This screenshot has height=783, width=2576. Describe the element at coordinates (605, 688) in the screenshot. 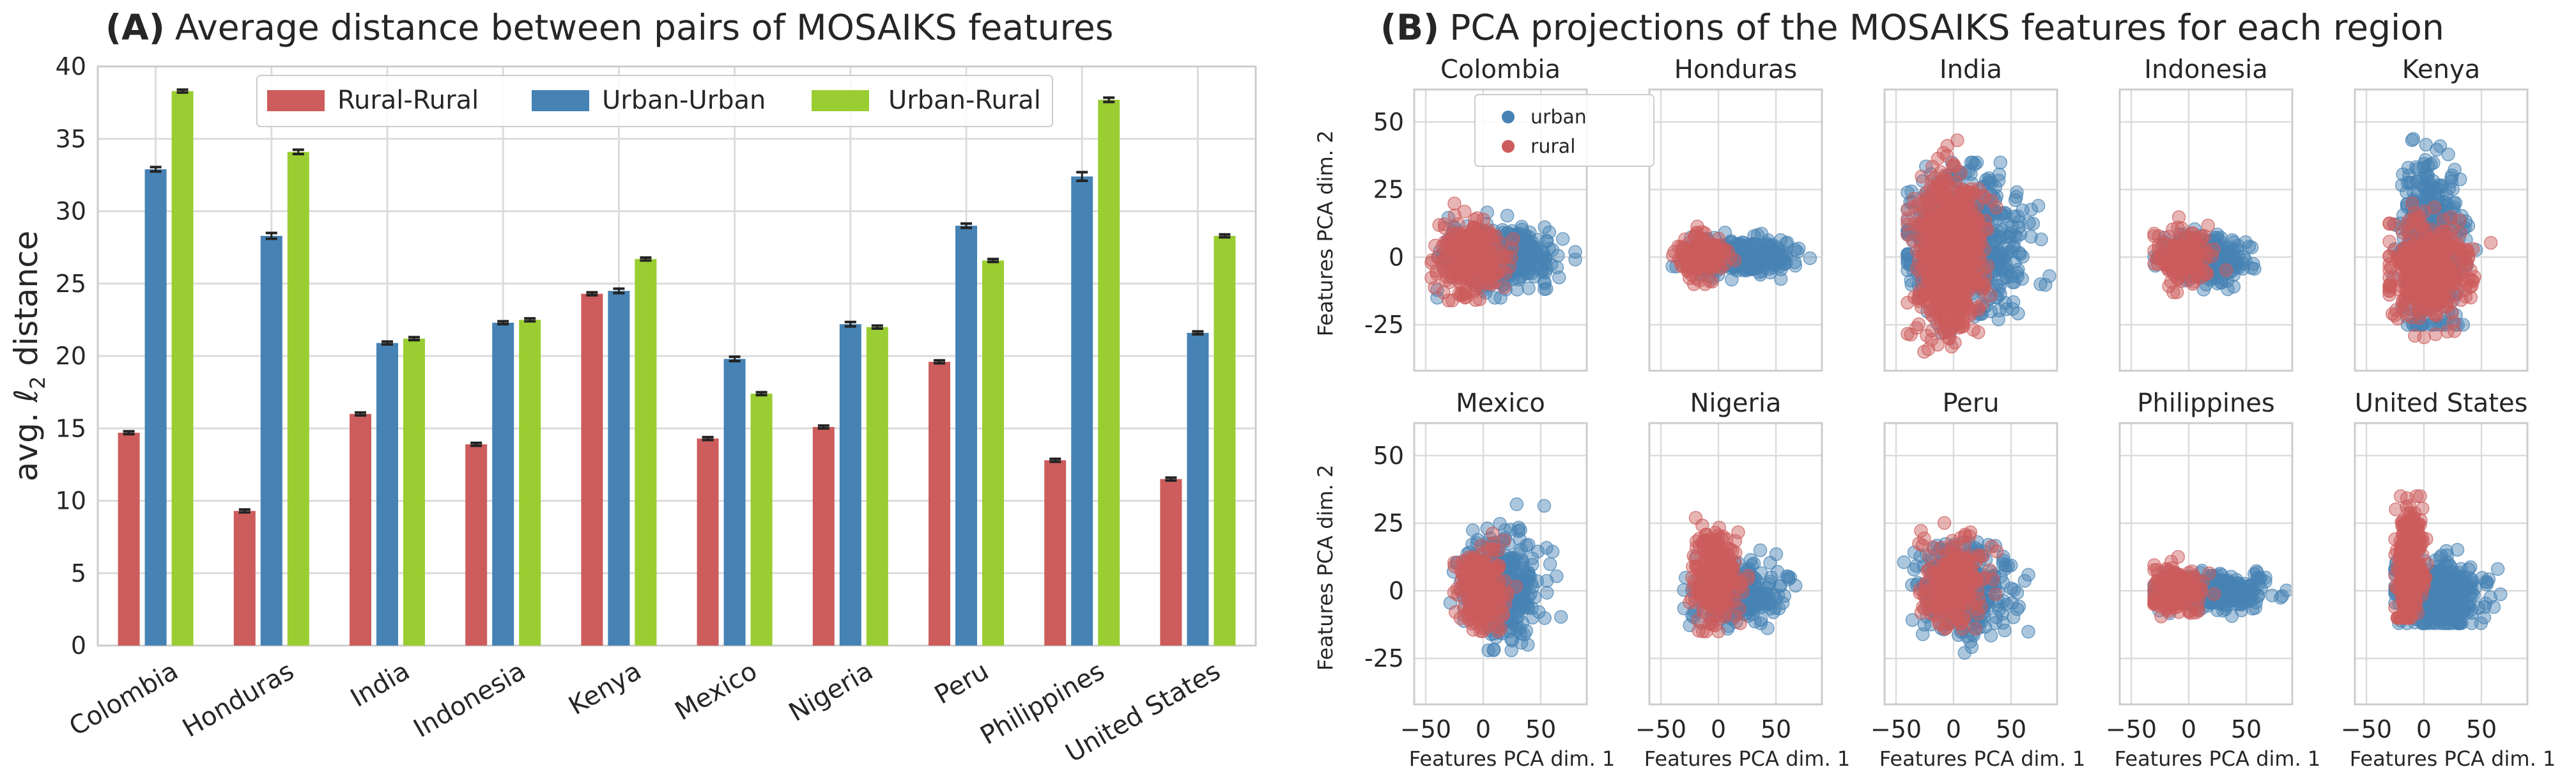

I see `bar-x-tick-label-kenya: Kenya` at that location.